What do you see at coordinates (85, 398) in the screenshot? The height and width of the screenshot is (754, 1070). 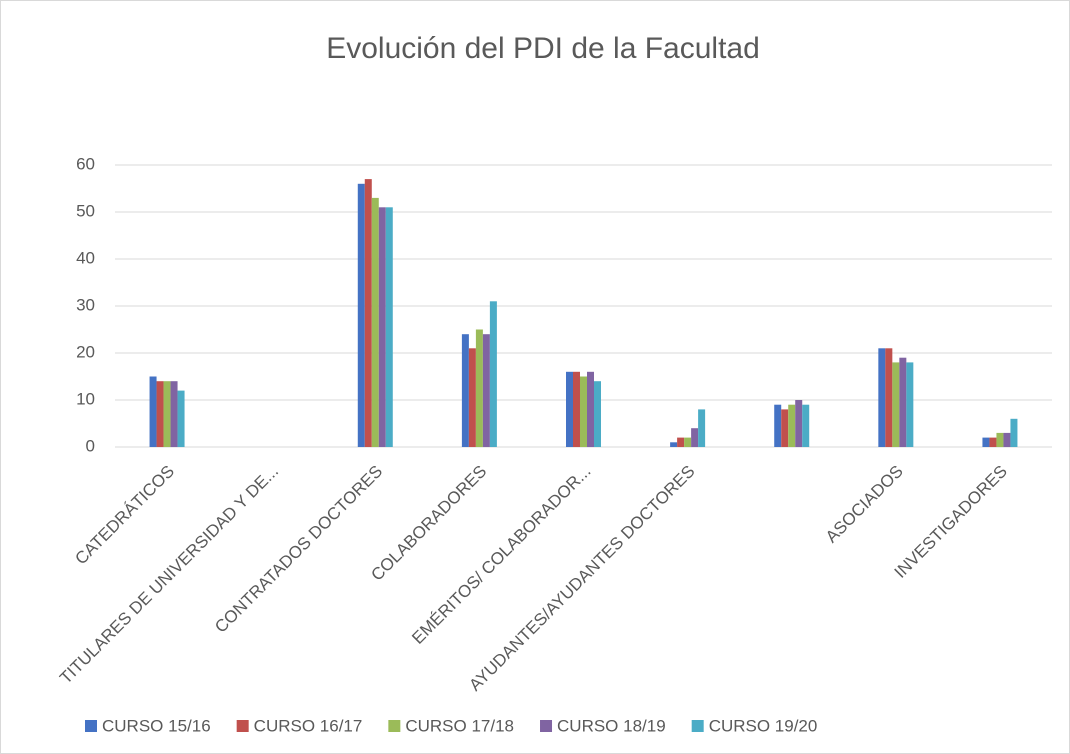 I see `y-tick-label: 10` at bounding box center [85, 398].